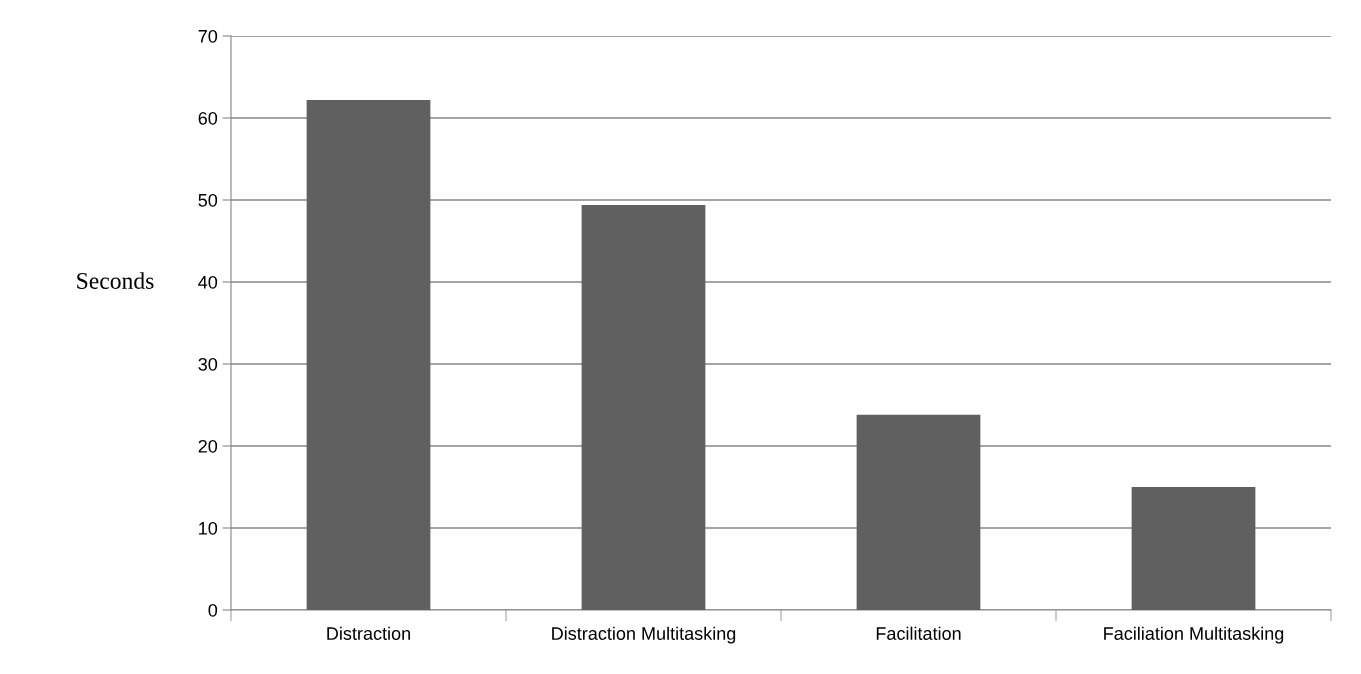  What do you see at coordinates (208, 282) in the screenshot?
I see `y-tick-label: 40` at bounding box center [208, 282].